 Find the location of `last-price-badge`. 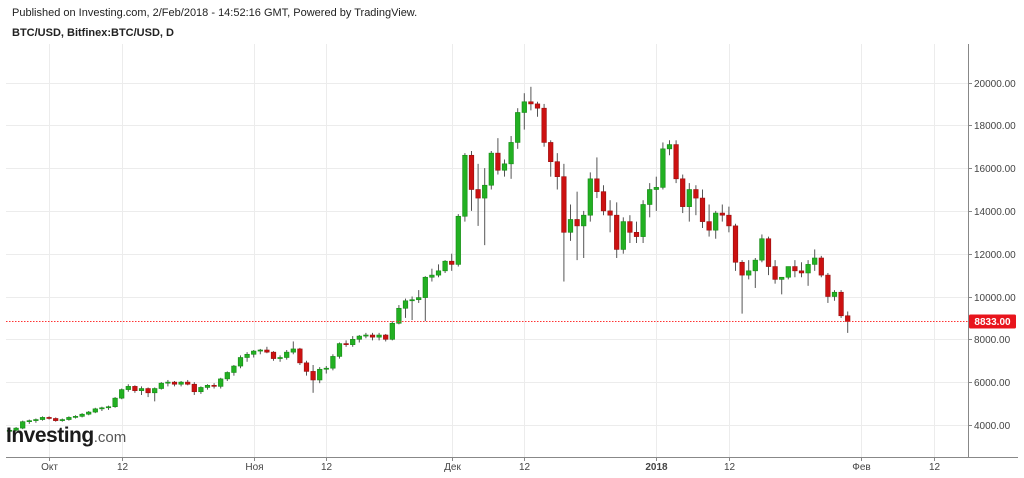

last-price-badge is located at coordinates (992, 321).